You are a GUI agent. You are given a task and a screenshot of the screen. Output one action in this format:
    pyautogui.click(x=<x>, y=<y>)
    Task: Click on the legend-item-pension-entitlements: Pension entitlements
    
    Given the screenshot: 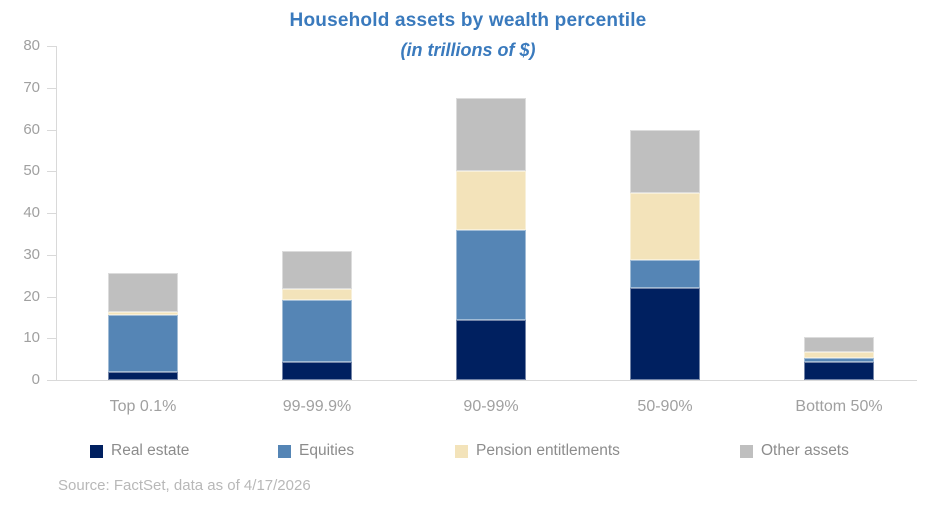 What is the action you would take?
    pyautogui.click(x=537, y=451)
    